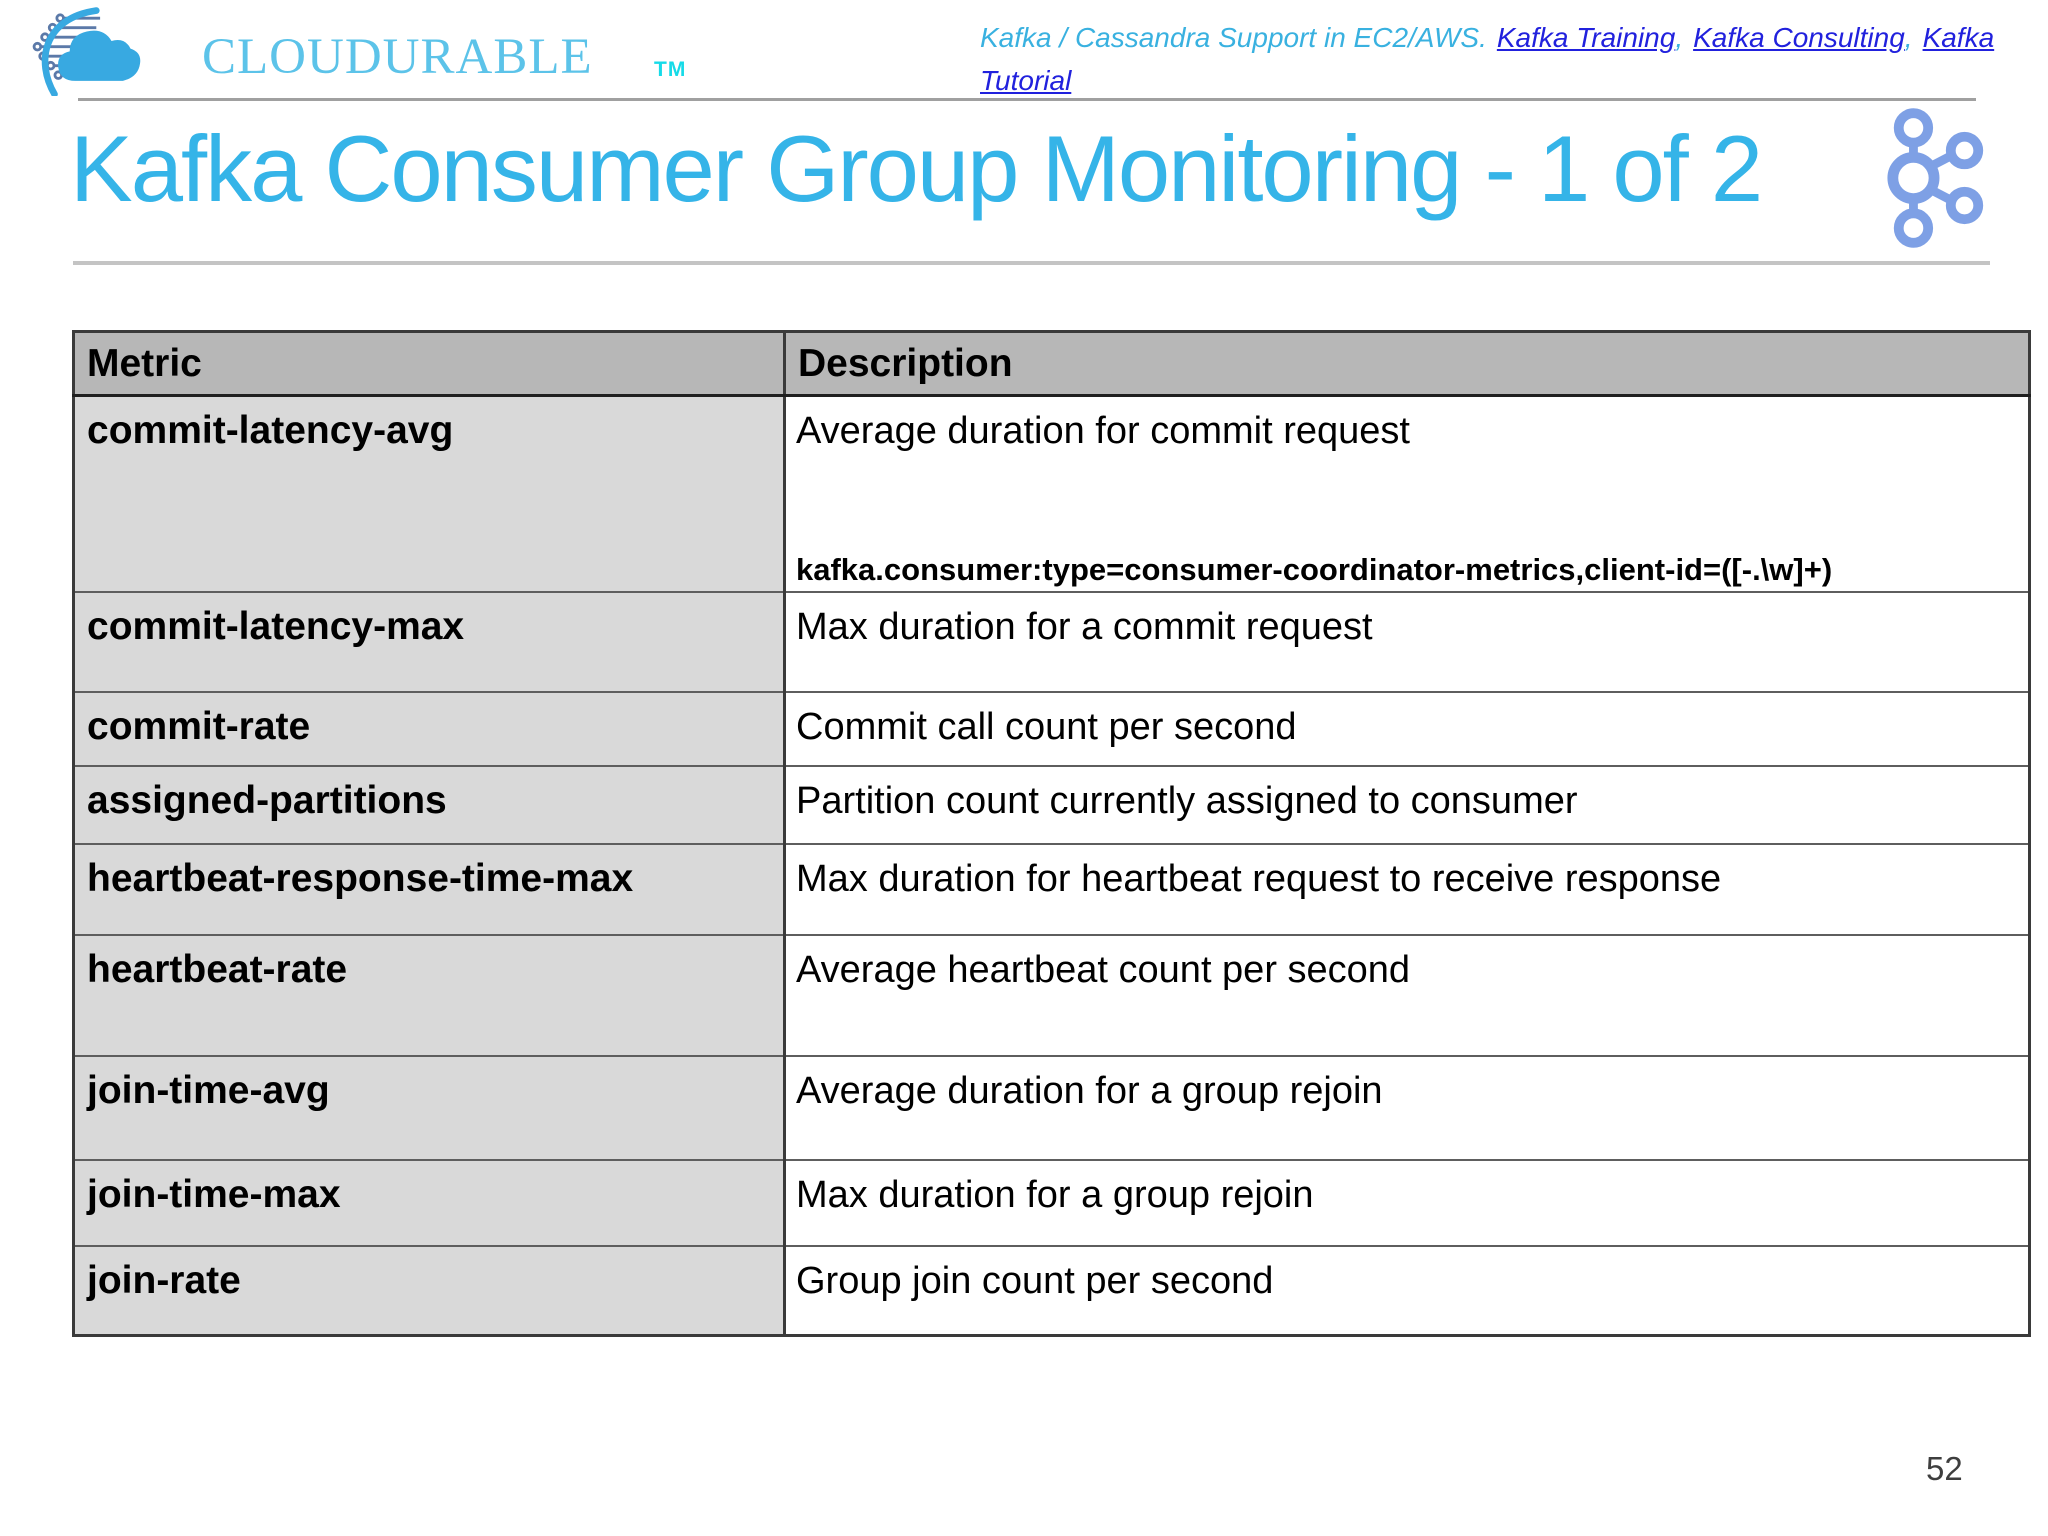 Image resolution: width=2048 pixels, height=1536 pixels. Describe the element at coordinates (208, 1090) in the screenshot. I see `metric-name: join-time-avg` at that location.